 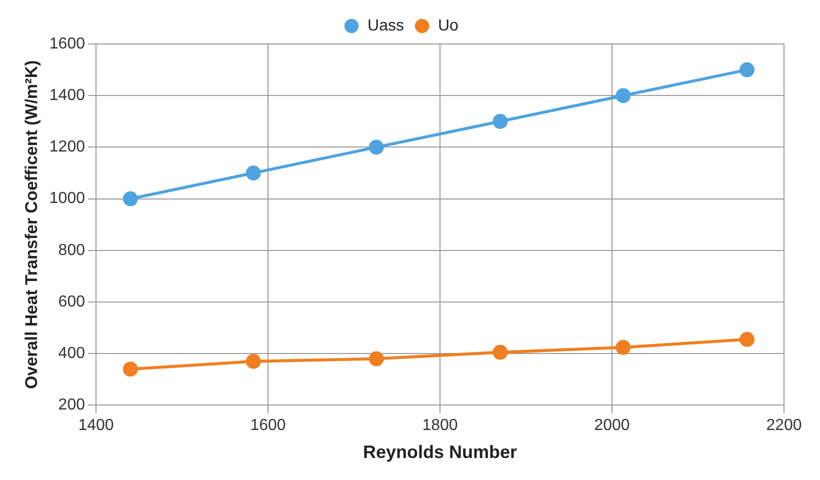 I want to click on y-tick-label: 1200, so click(x=67, y=147).